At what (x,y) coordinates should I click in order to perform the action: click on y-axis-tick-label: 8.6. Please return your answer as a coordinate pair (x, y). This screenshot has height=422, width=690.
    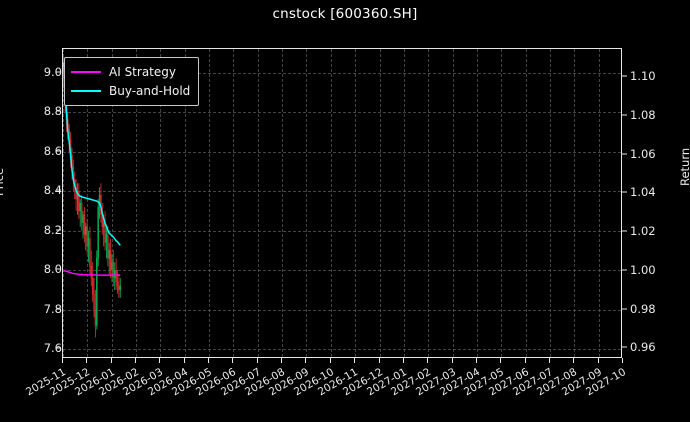
    Looking at the image, I should click on (52, 150).